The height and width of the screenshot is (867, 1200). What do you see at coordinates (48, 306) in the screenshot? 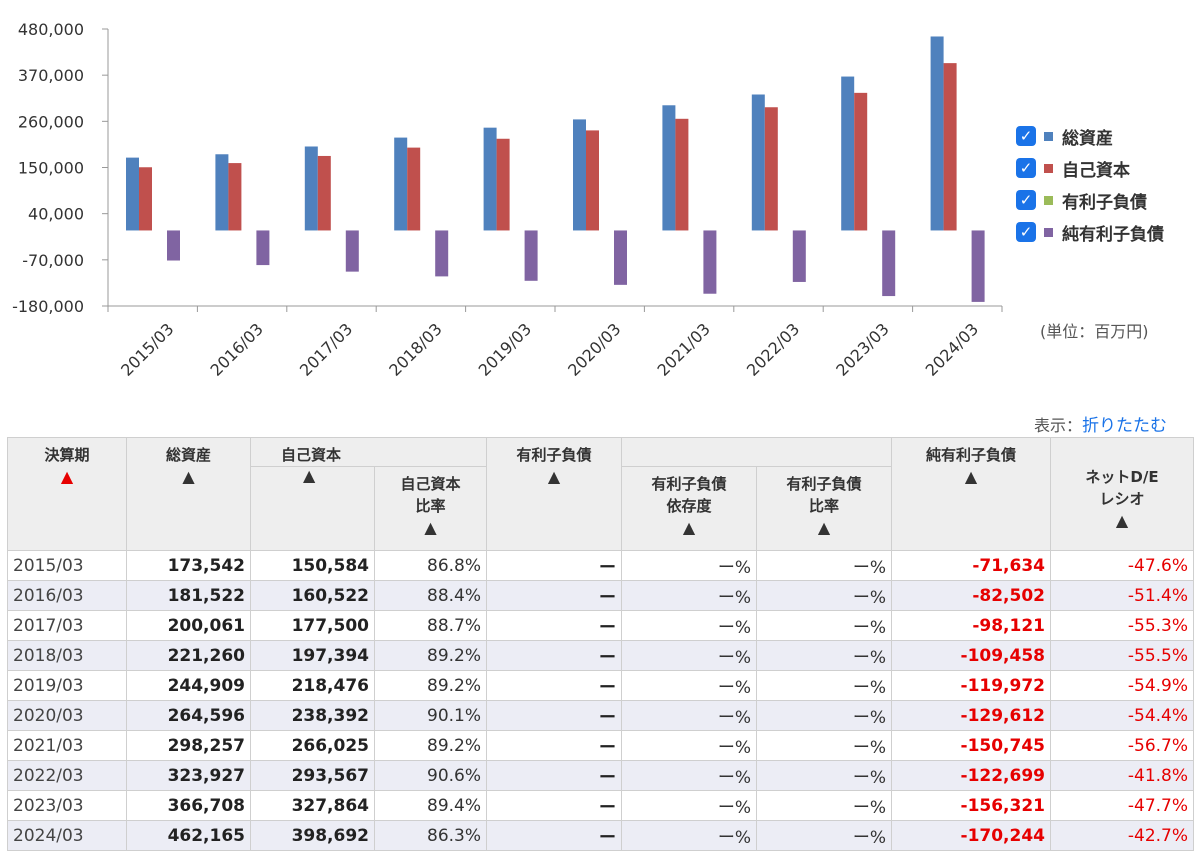
I see `y-tick-label: -180,000` at bounding box center [48, 306].